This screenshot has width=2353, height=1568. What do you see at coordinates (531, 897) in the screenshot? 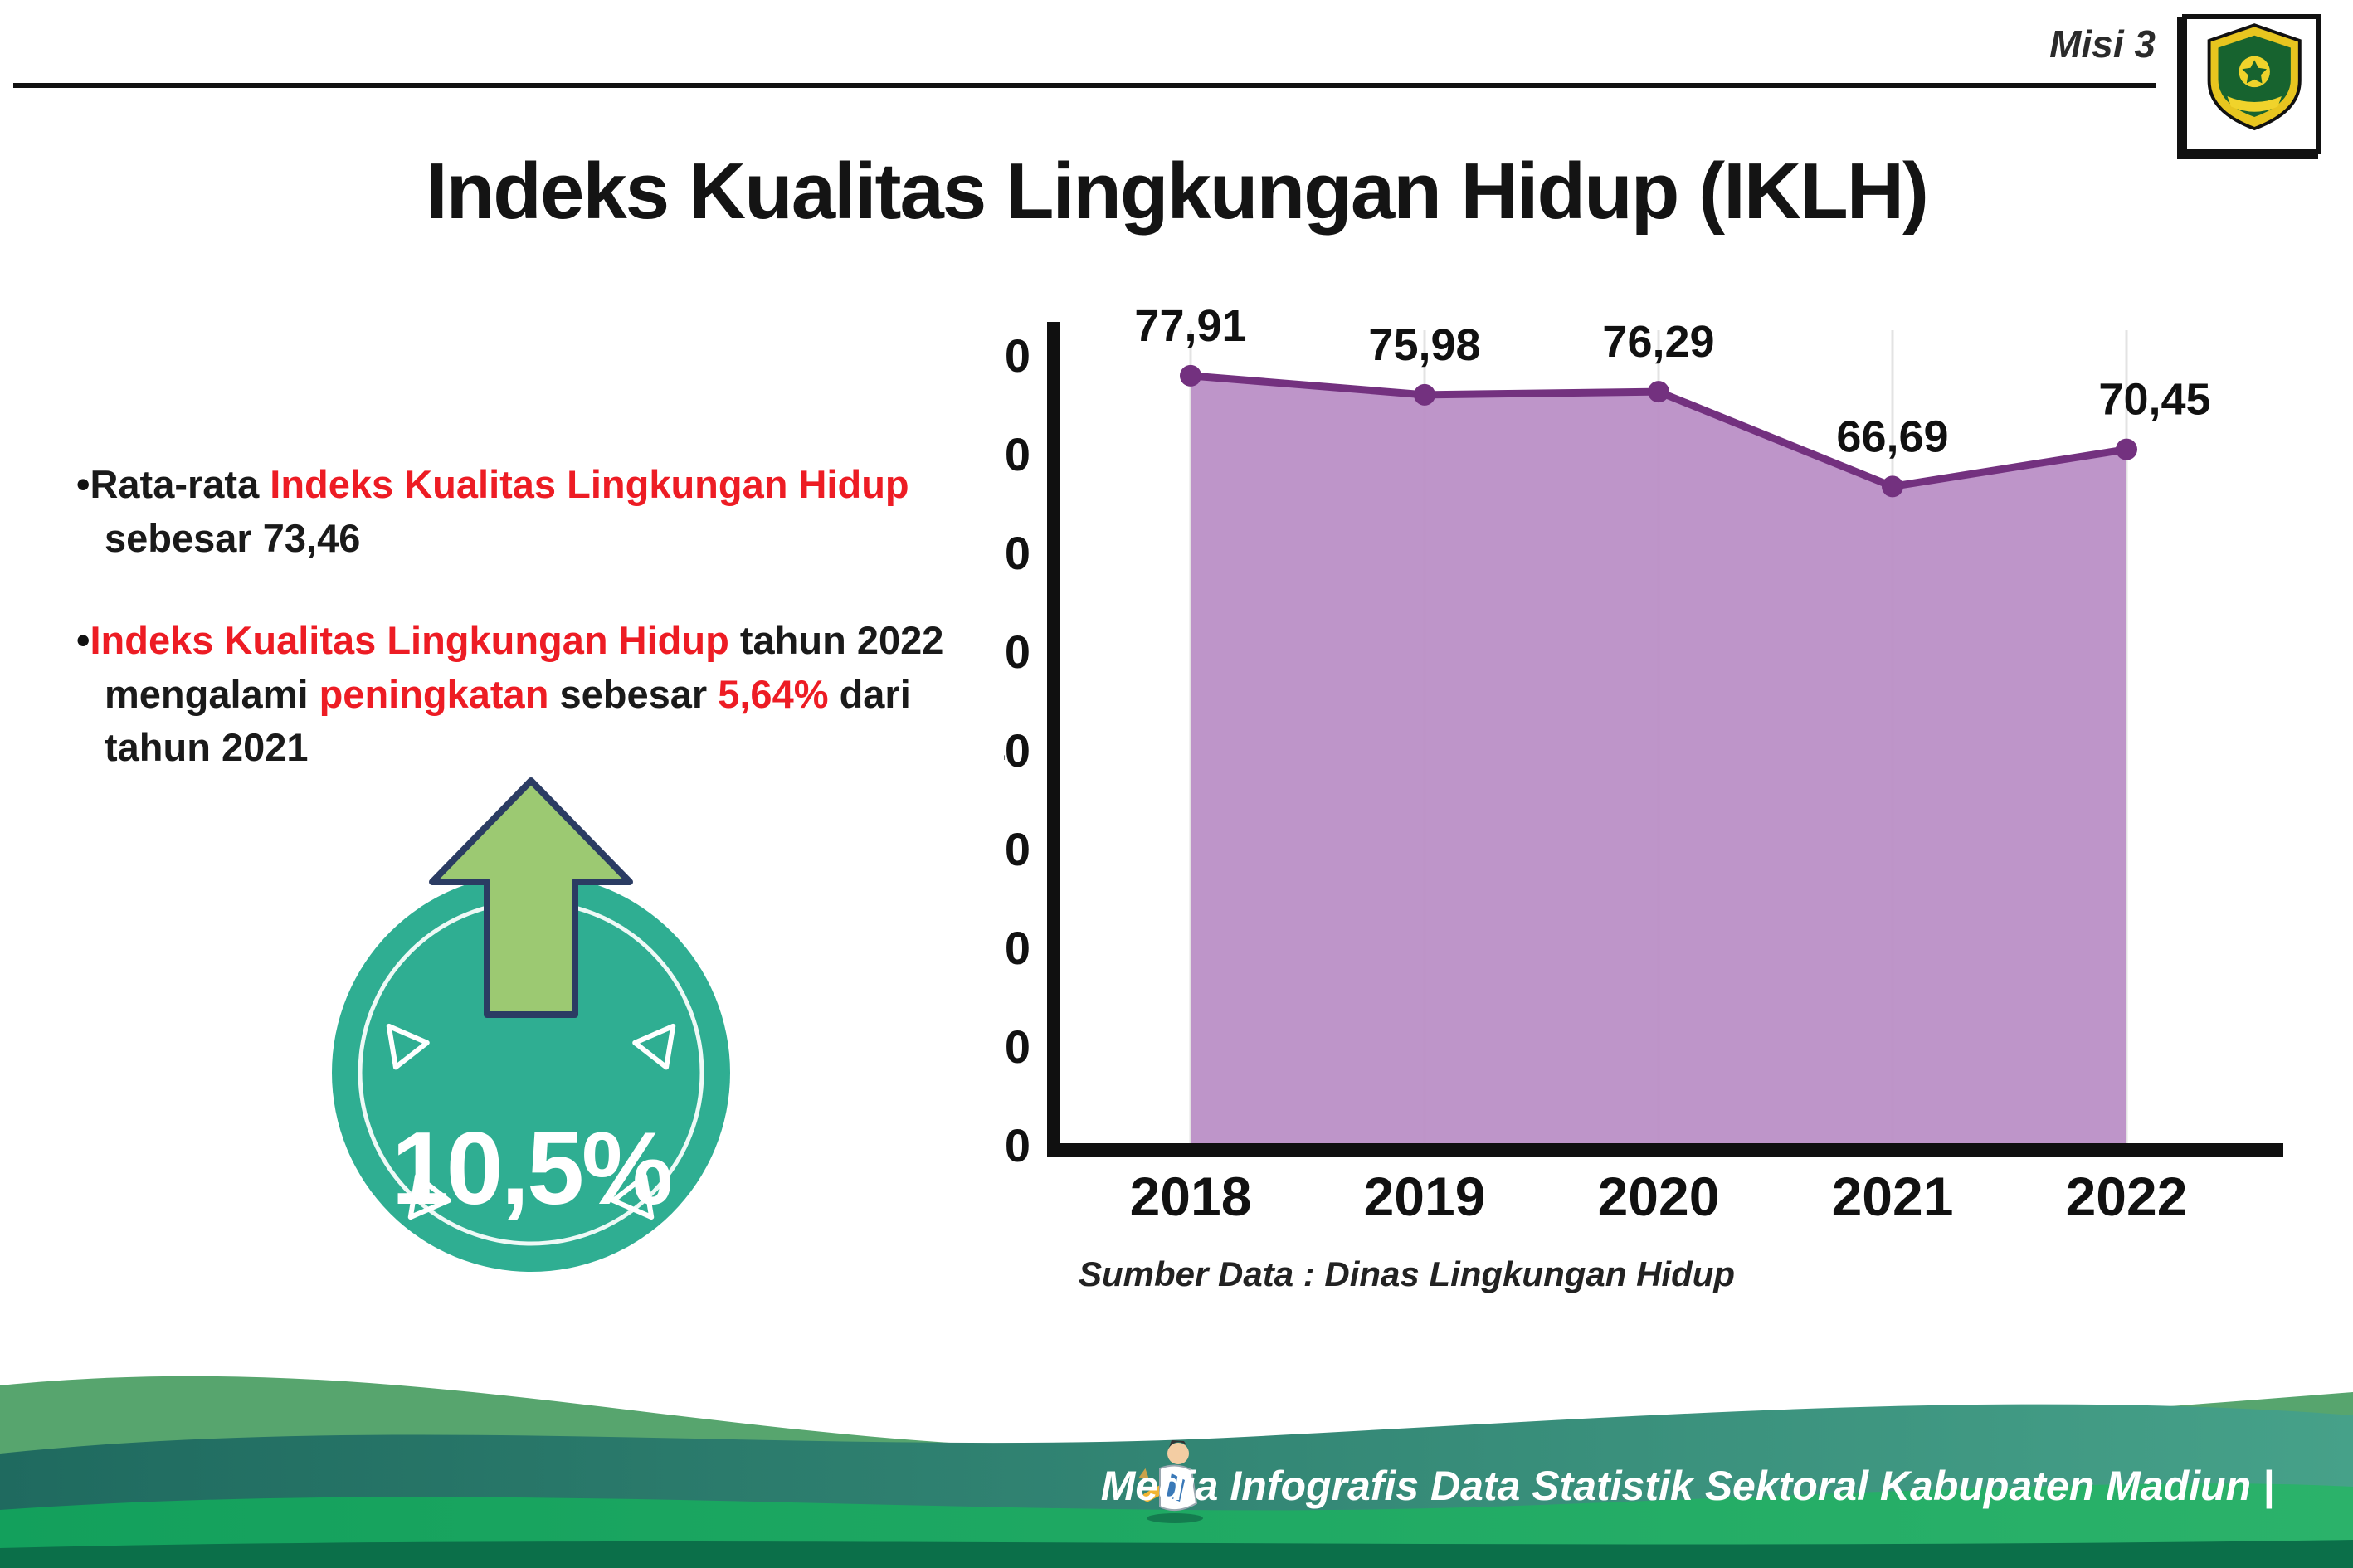
I see `arrow-up-icon` at bounding box center [531, 897].